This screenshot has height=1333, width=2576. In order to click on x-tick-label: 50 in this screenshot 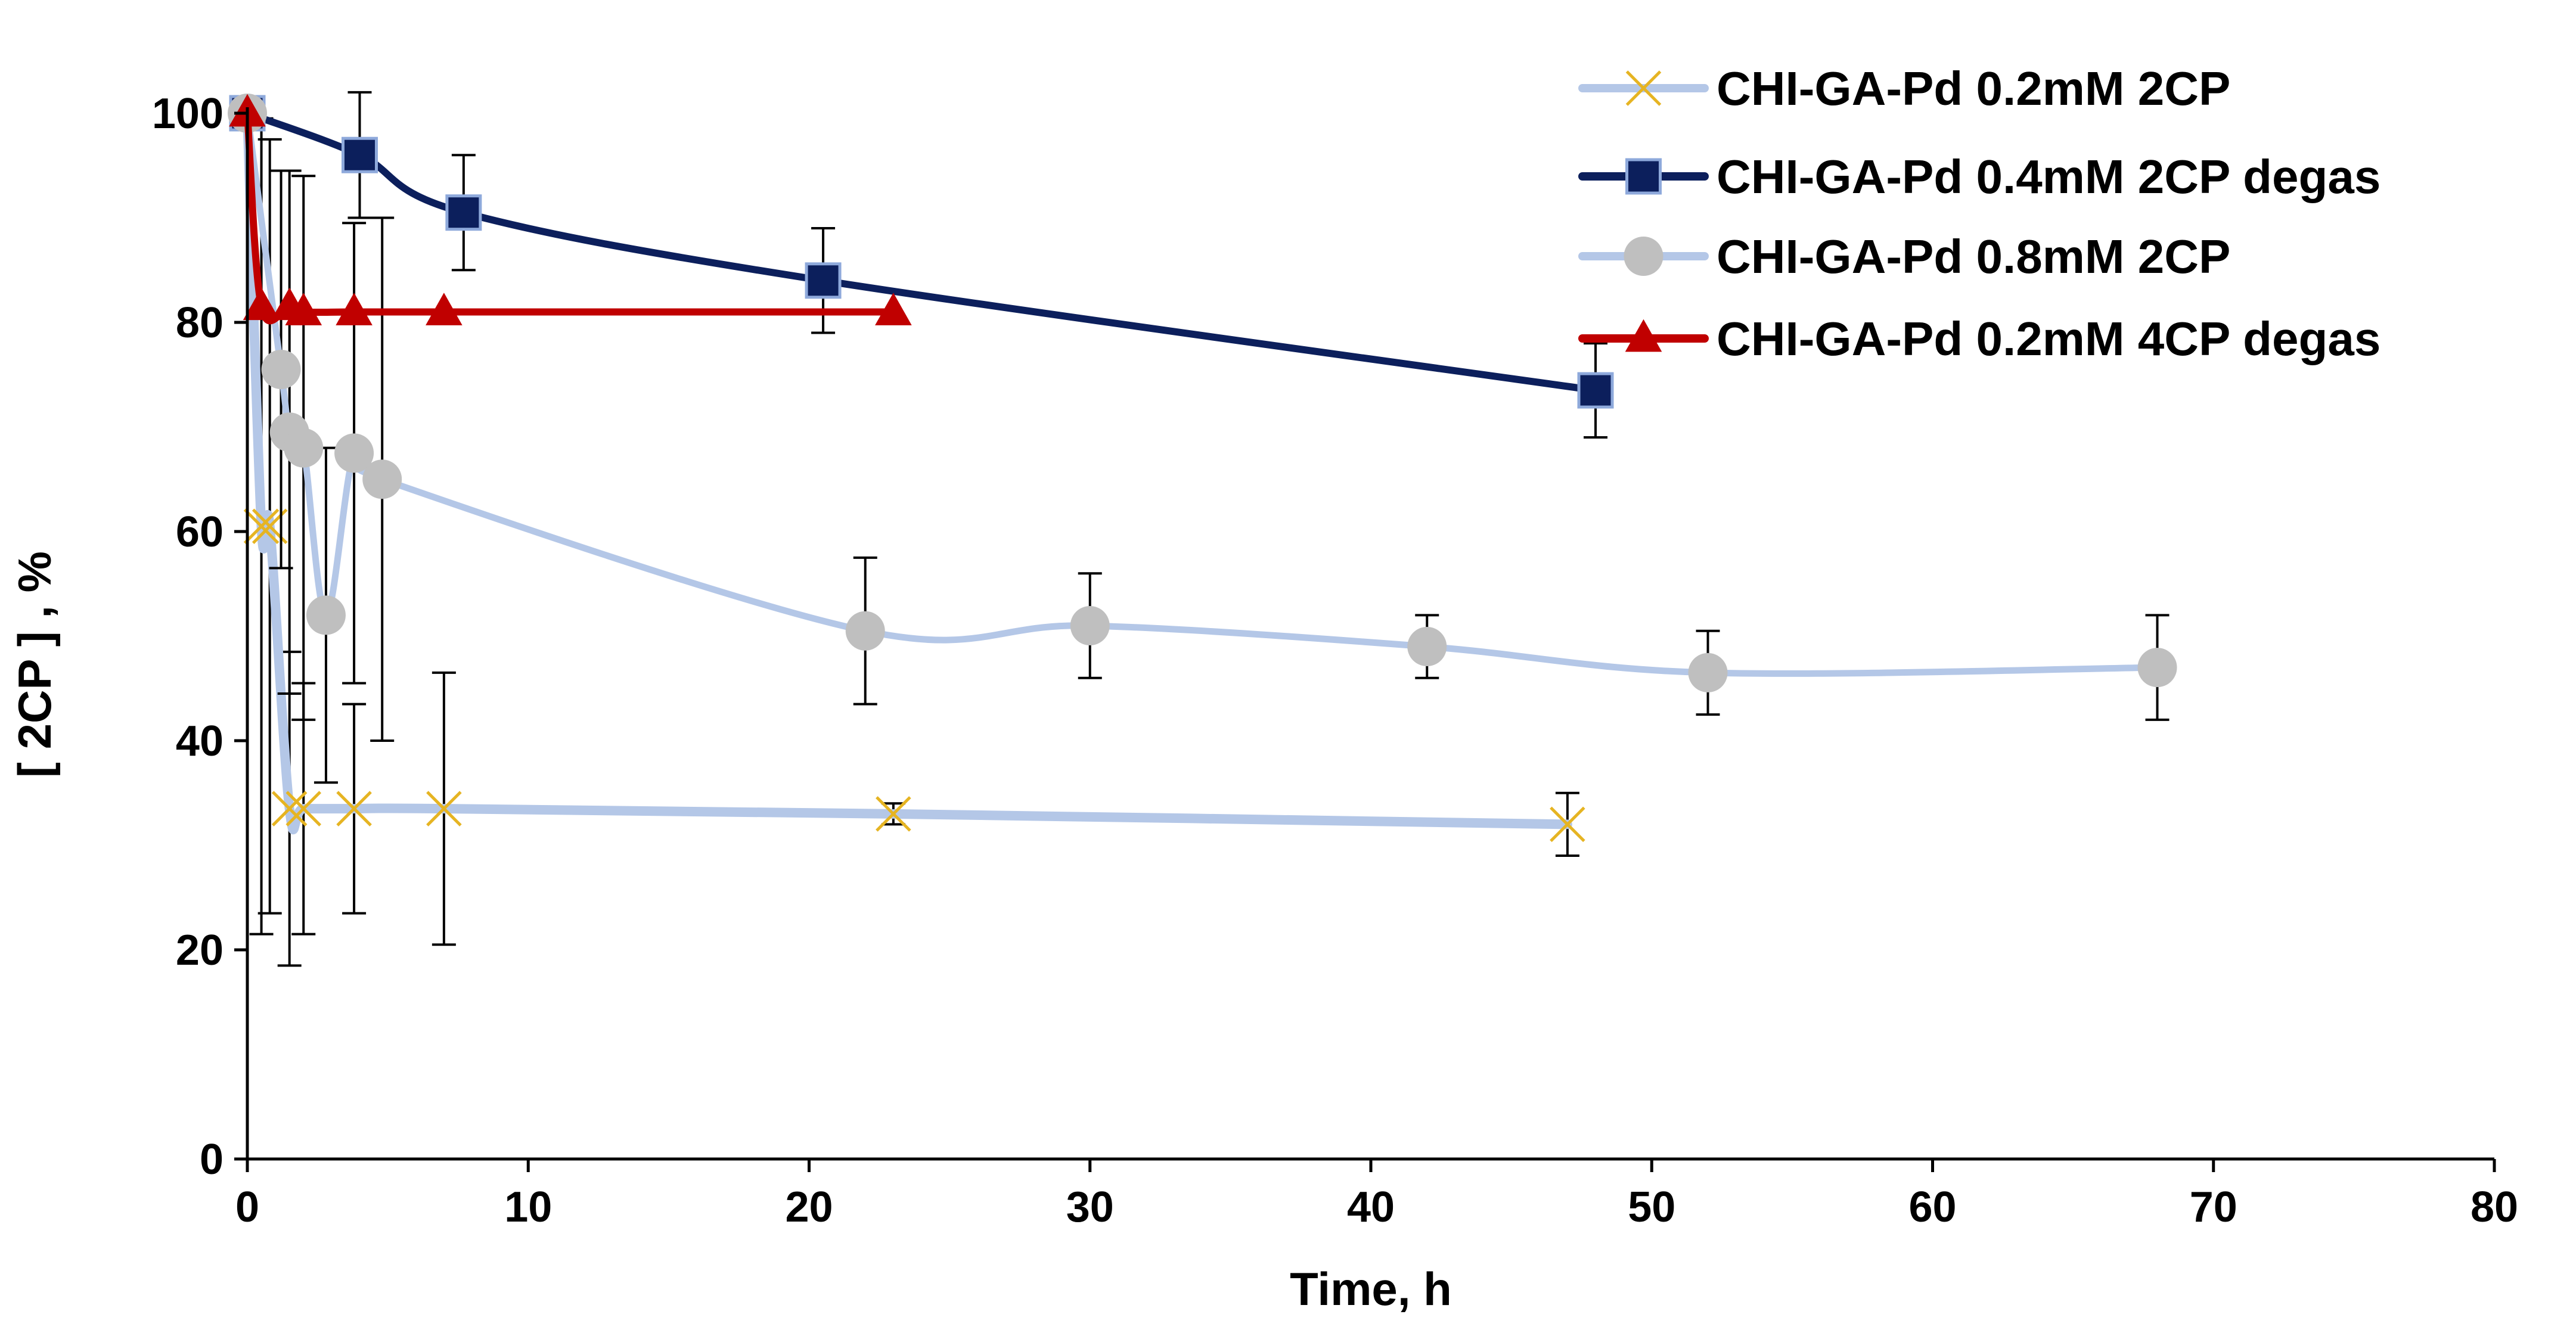, I will do `click(1652, 1207)`.